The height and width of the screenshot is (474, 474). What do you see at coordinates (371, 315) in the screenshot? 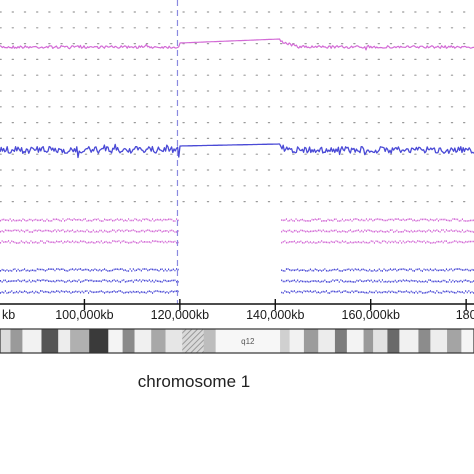
I see `x-tick-label: 160,000kb` at bounding box center [371, 315].